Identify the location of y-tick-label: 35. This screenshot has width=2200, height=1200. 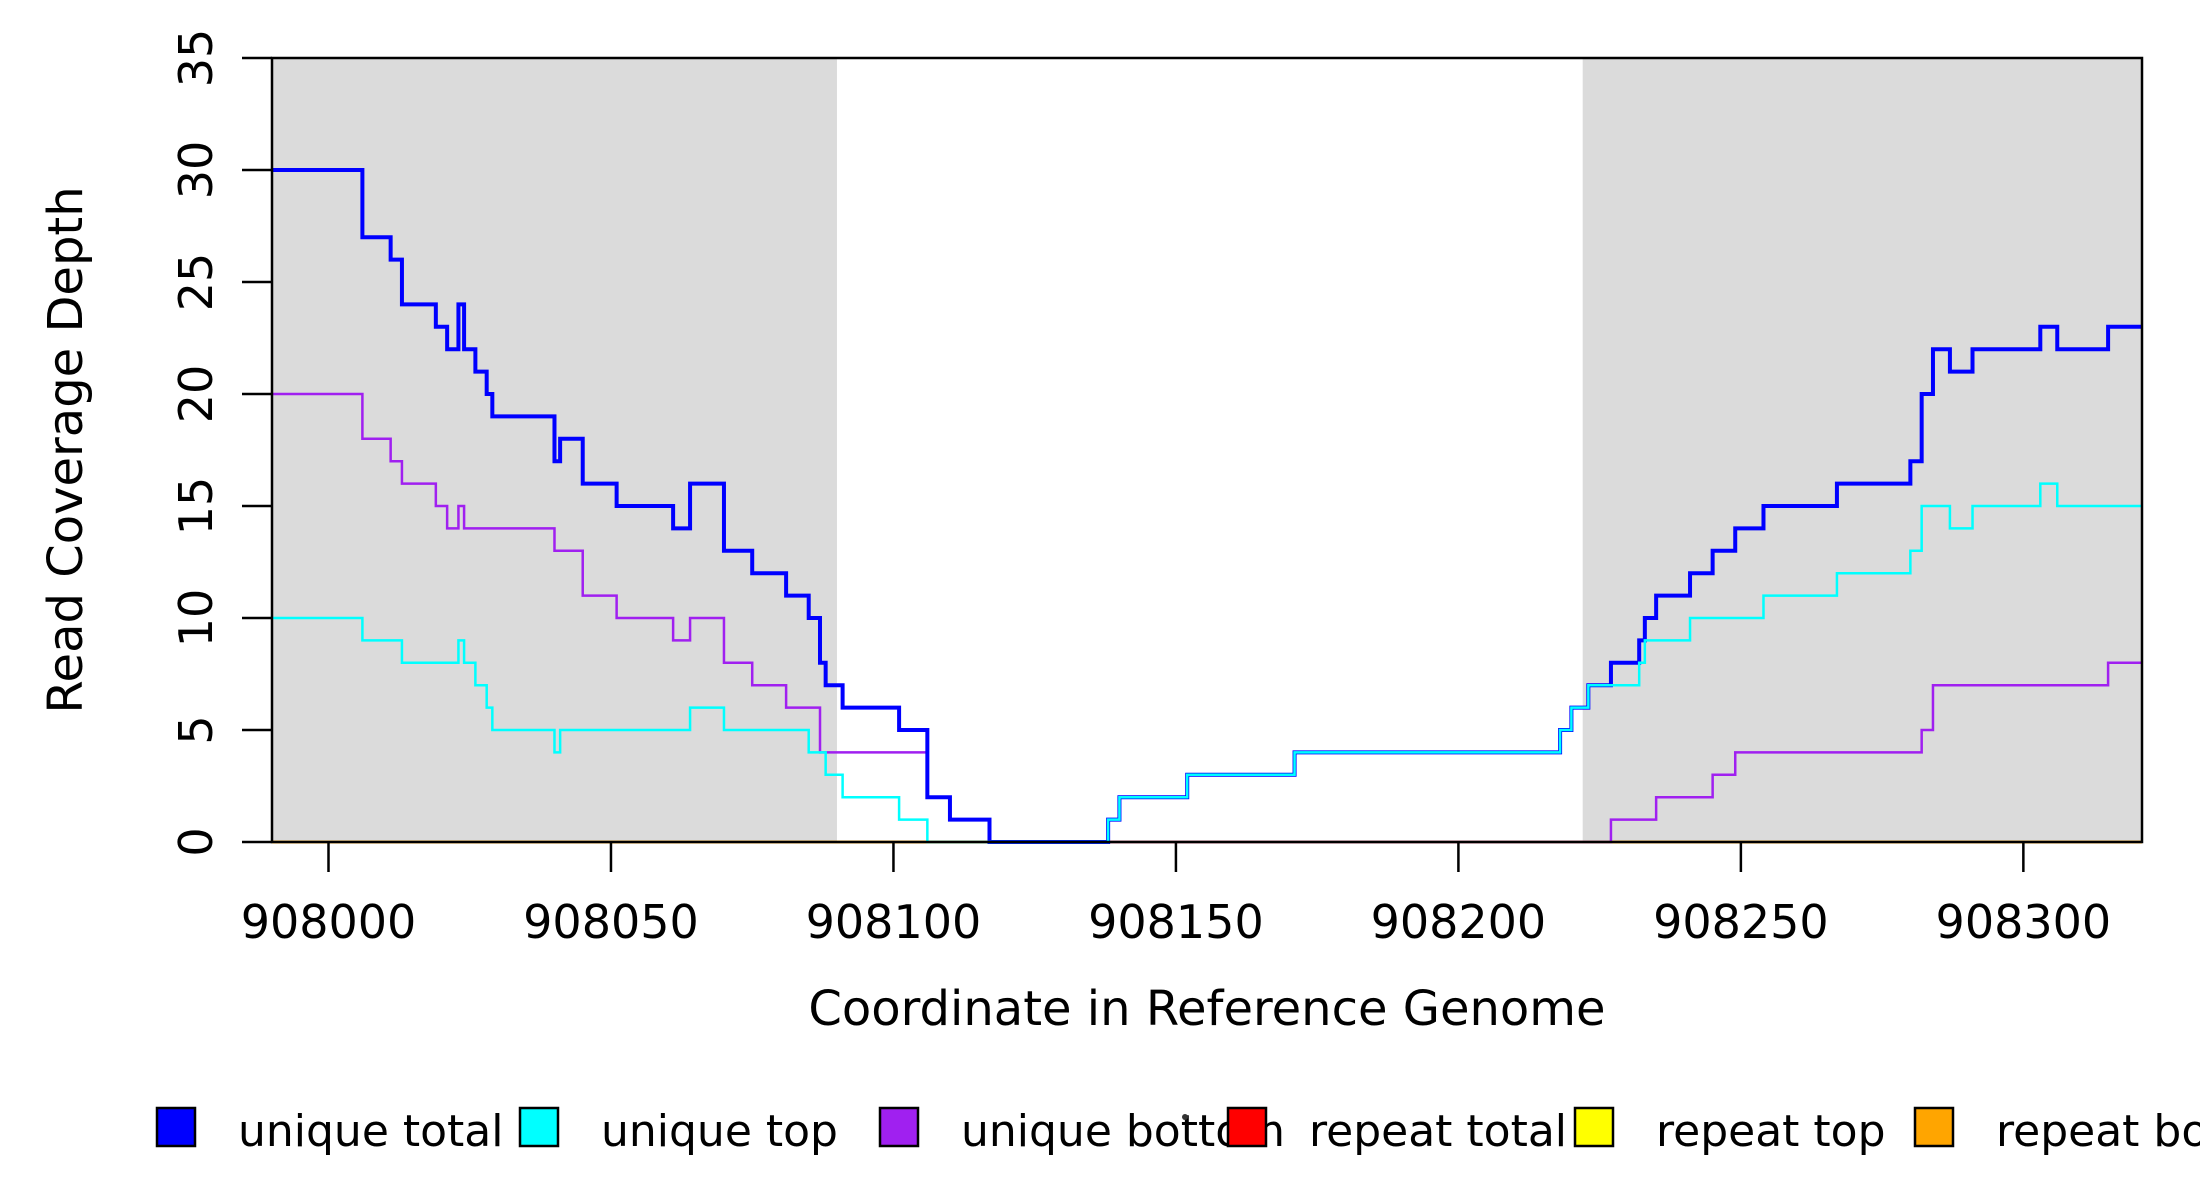
(196, 58).